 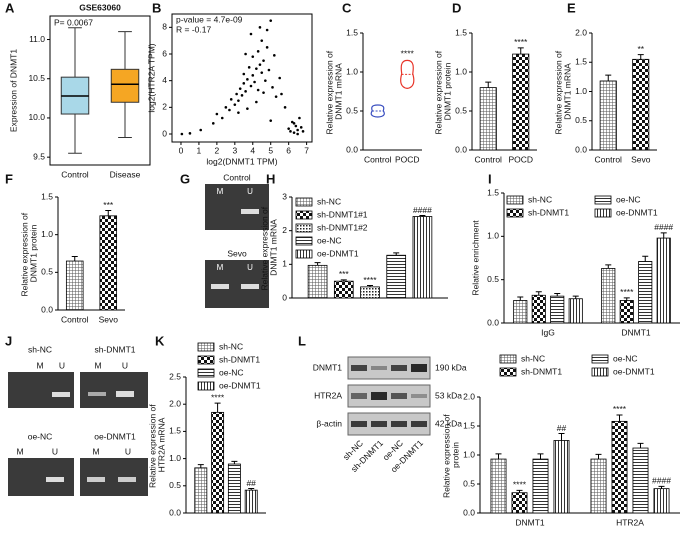 What do you see at coordinates (157, 445) in the screenshot?
I see `y-axis-label: Relative expression of HTR2A mRNA` at bounding box center [157, 445].